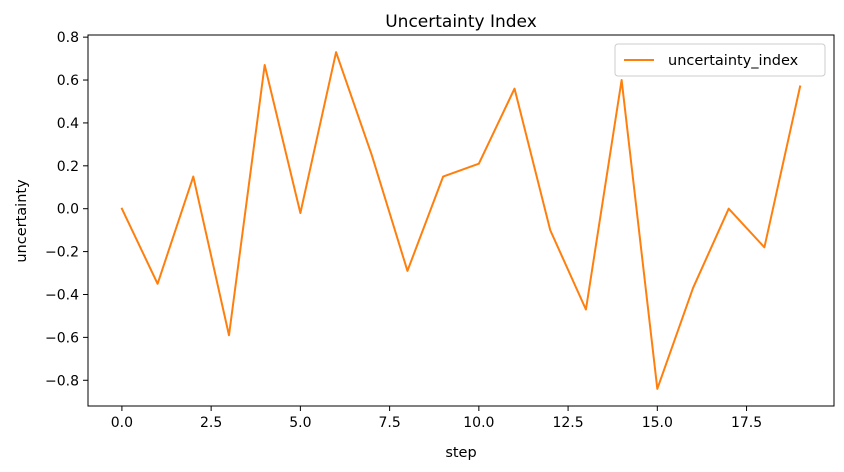 The image size is (844, 472). What do you see at coordinates (733, 61) in the screenshot?
I see `legend-label-uncertainty-index: uncertainty_index` at bounding box center [733, 61].